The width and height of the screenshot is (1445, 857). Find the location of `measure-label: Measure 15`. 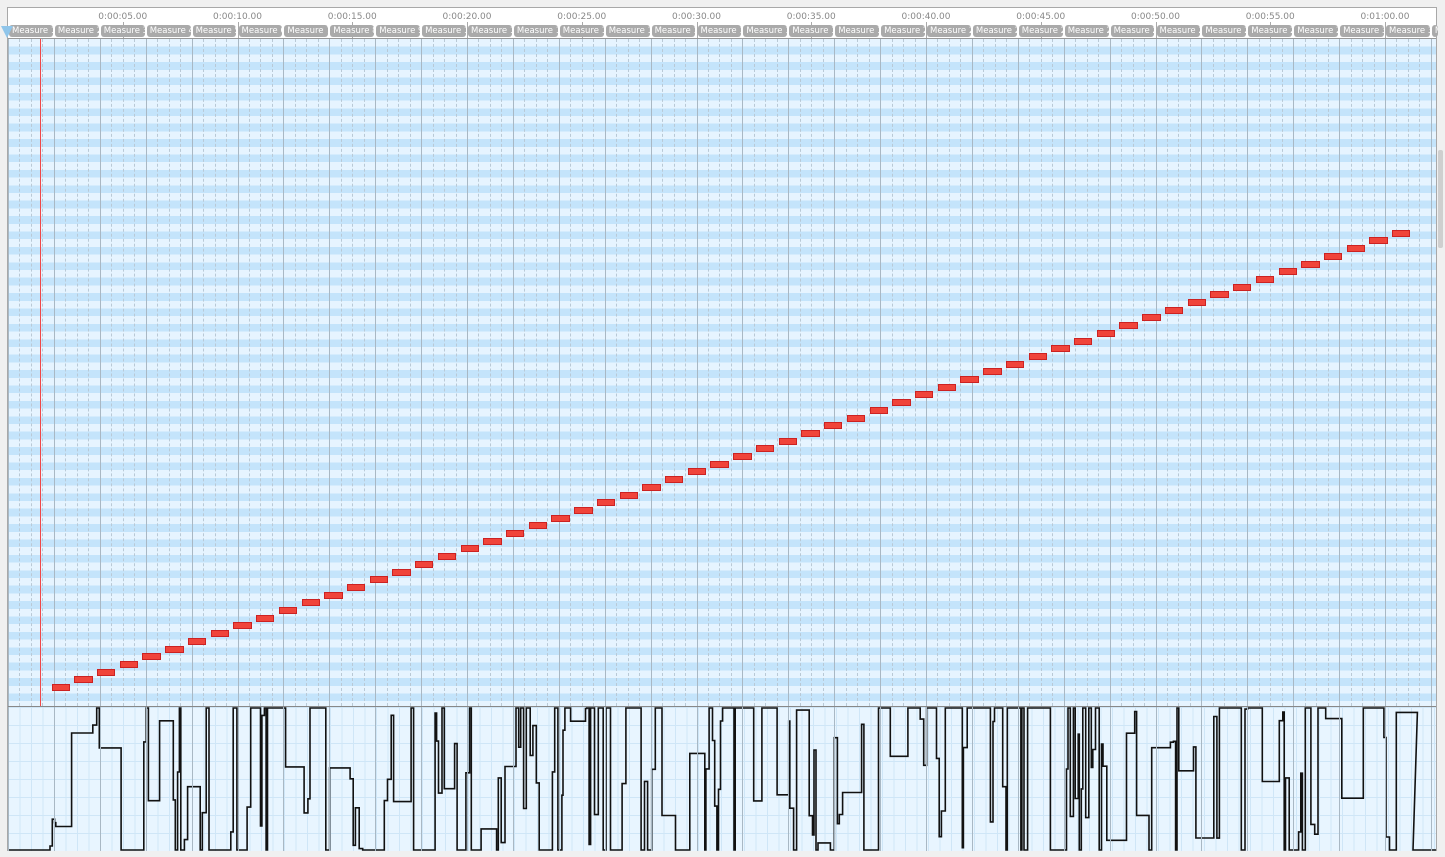

measure-label: Measure 15 is located at coordinates (673, 31).